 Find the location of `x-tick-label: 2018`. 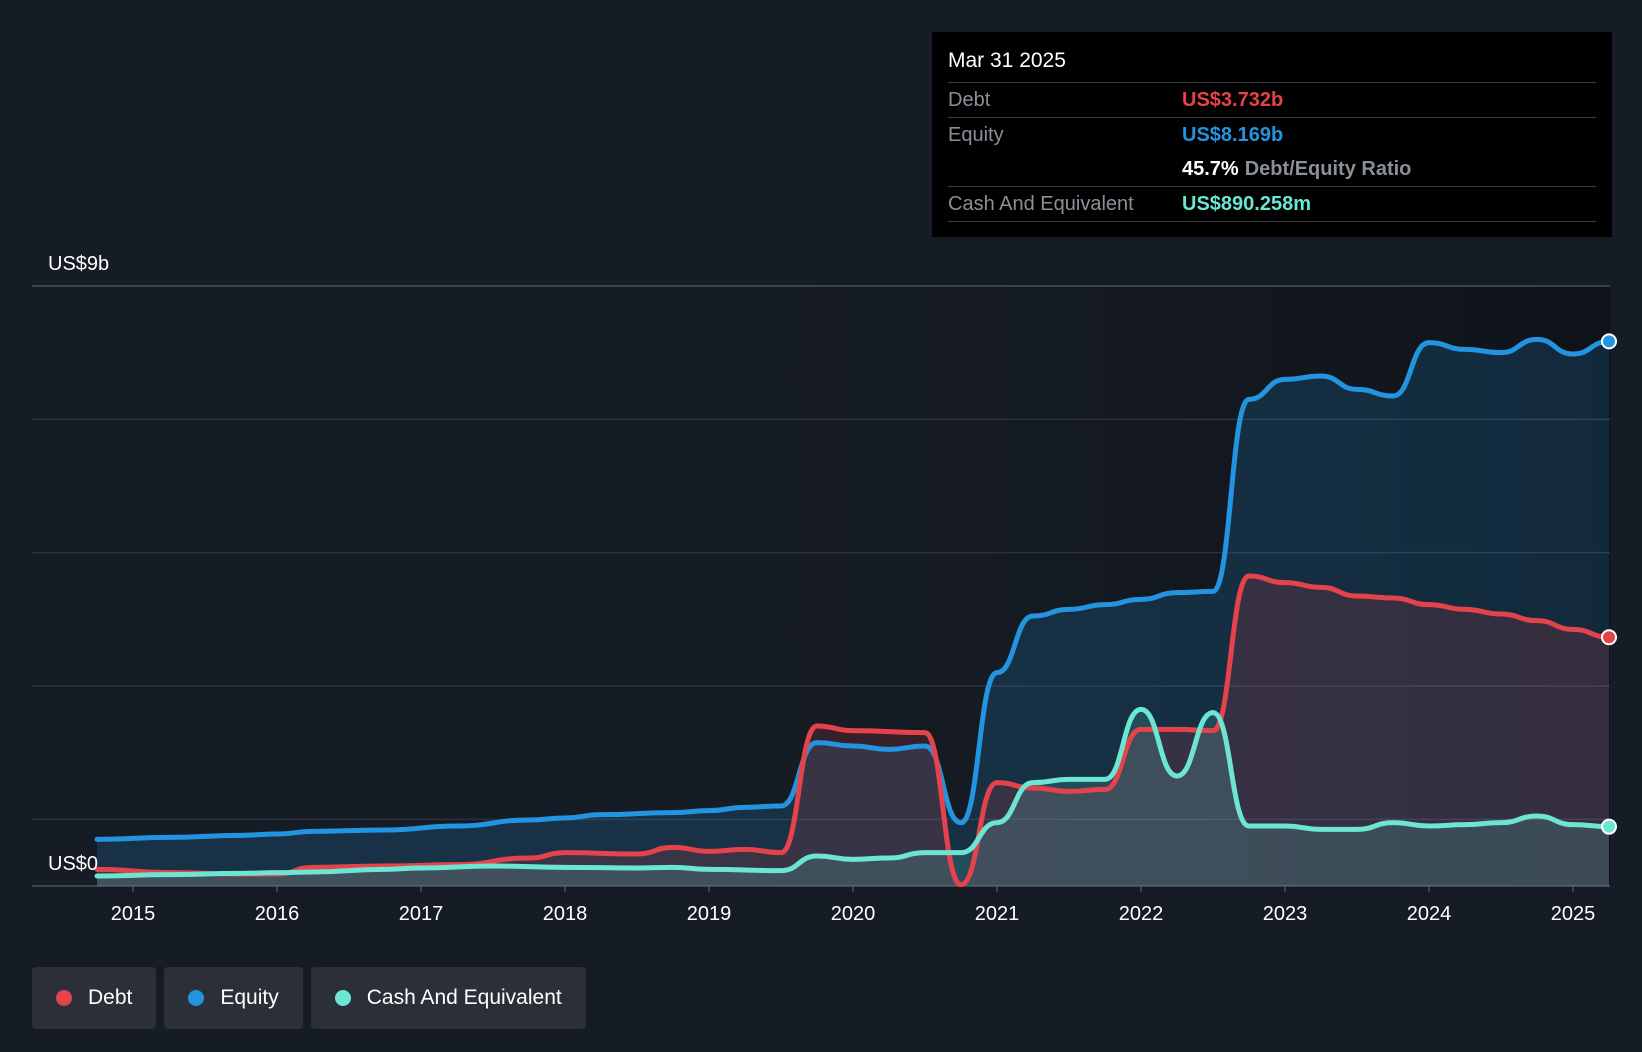

x-tick-label: 2018 is located at coordinates (565, 914).